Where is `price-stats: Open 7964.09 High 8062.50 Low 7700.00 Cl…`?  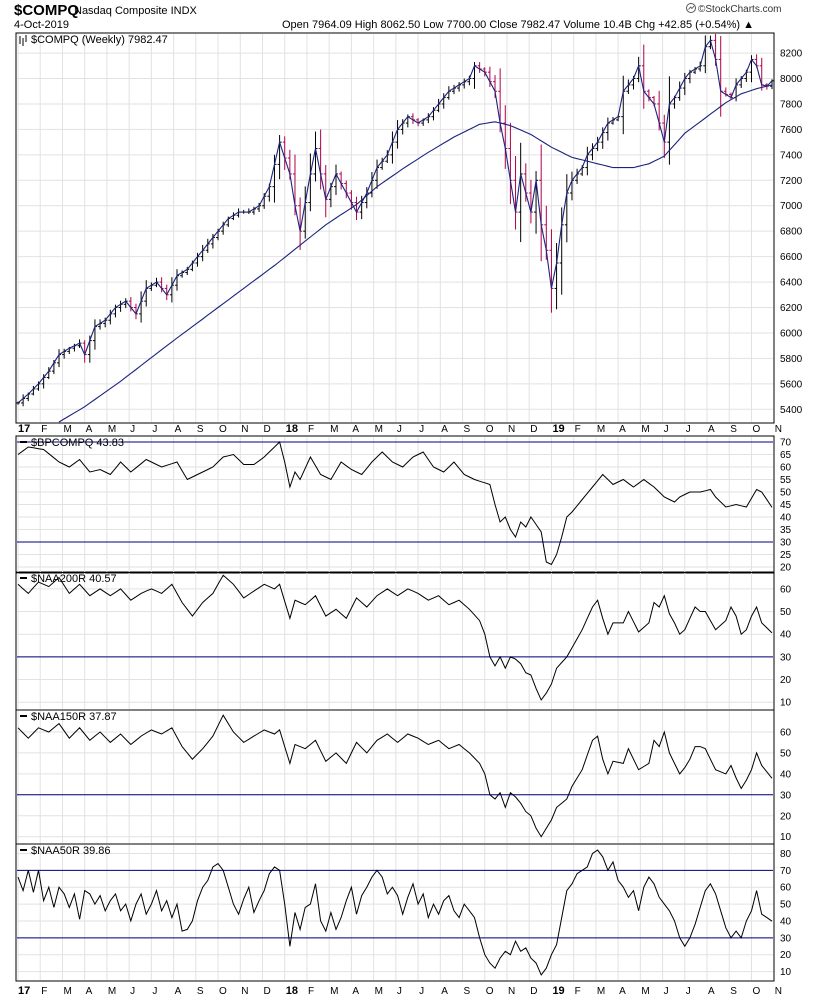
price-stats: Open 7964.09 High 8062.50 Low 7700.00 Cl… is located at coordinates (518, 25).